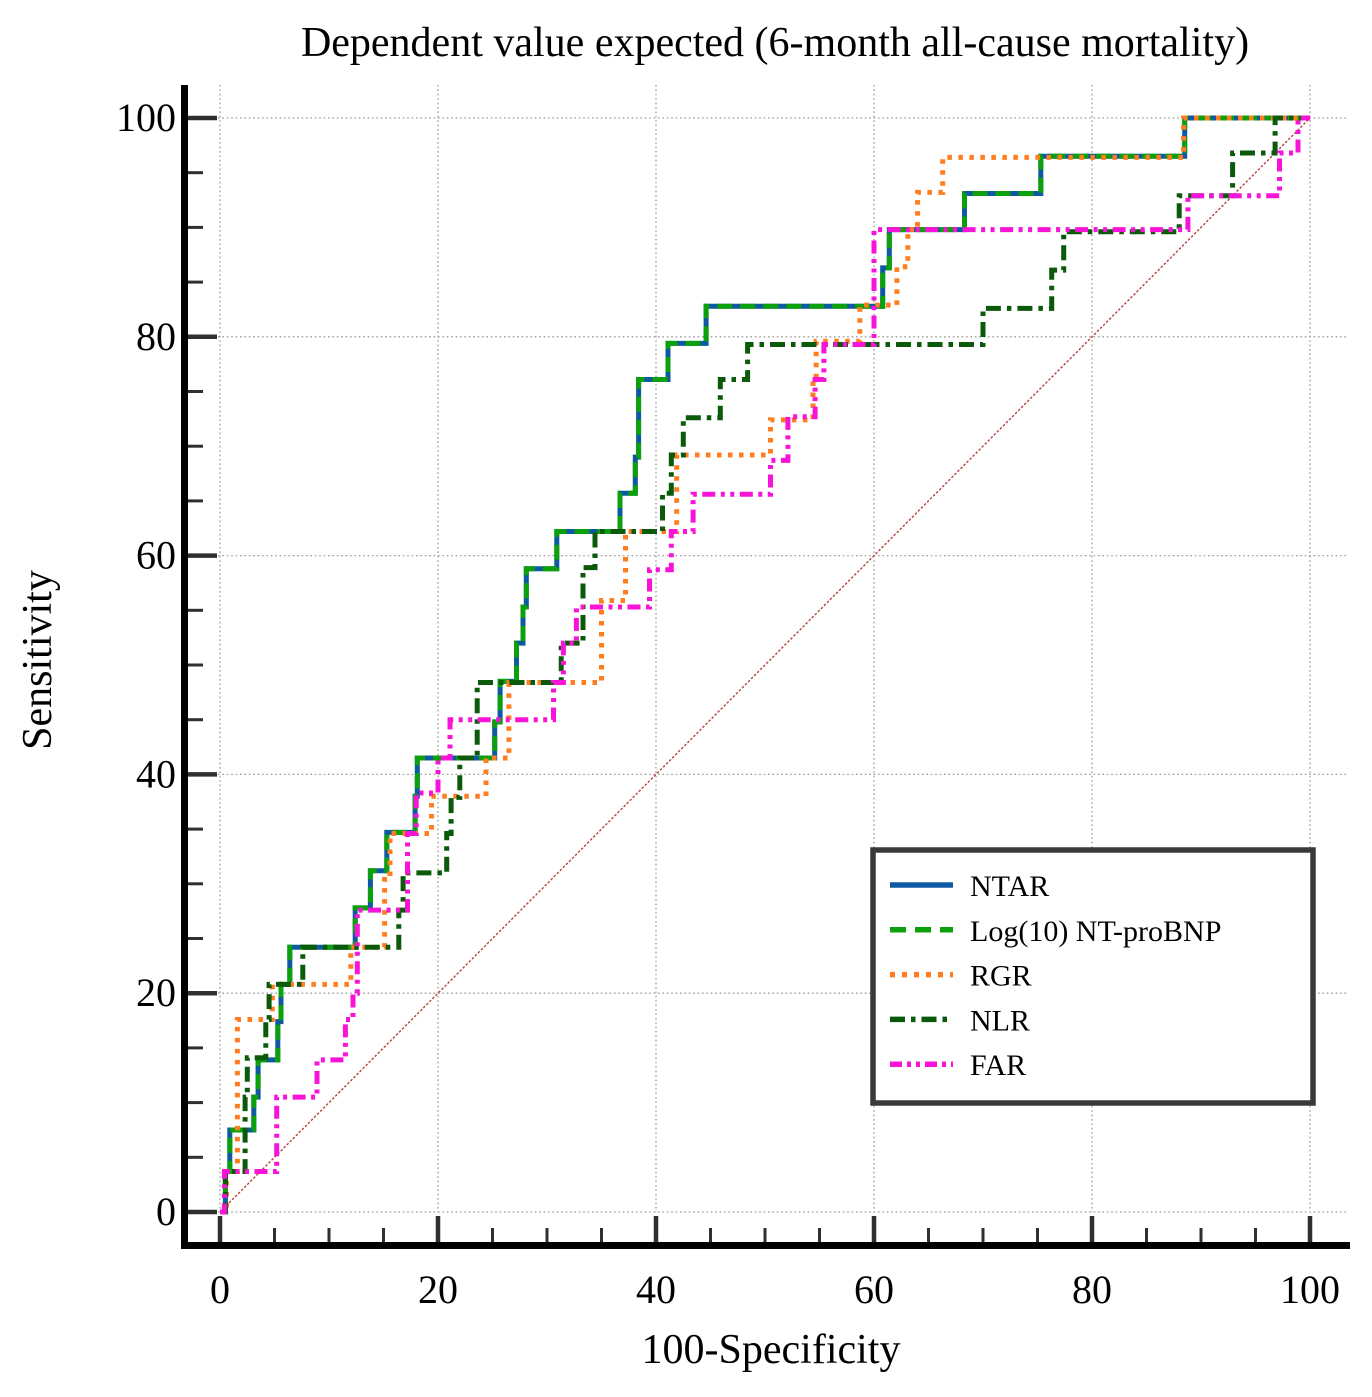 Image resolution: width=1372 pixels, height=1397 pixels. Describe the element at coordinates (166, 1211) in the screenshot. I see `y-tick-label: 0` at that location.